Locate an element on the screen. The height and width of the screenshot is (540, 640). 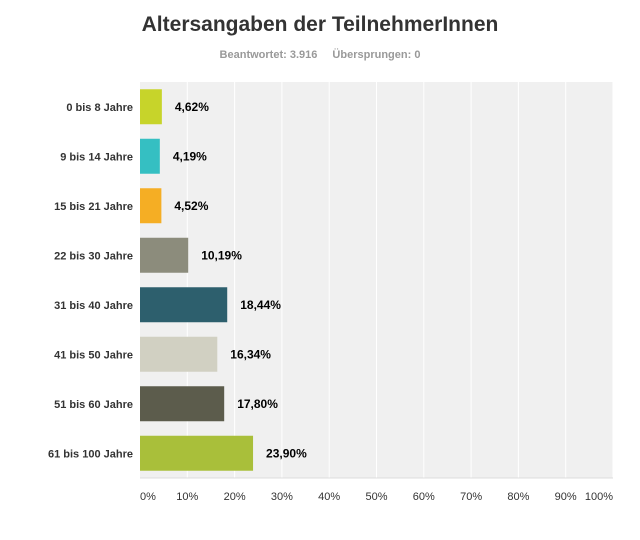
x-tick-label: 100% is located at coordinates (599, 497).